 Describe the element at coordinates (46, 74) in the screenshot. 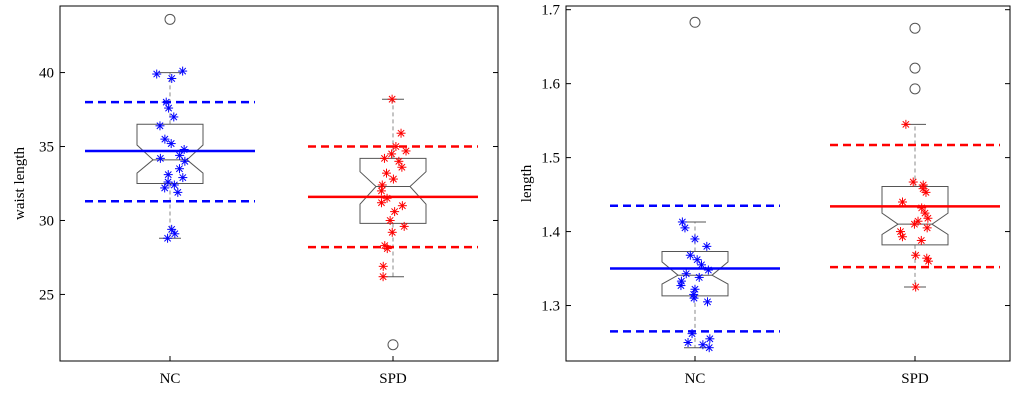

I see `waist-length-ytick-label: 40` at that location.